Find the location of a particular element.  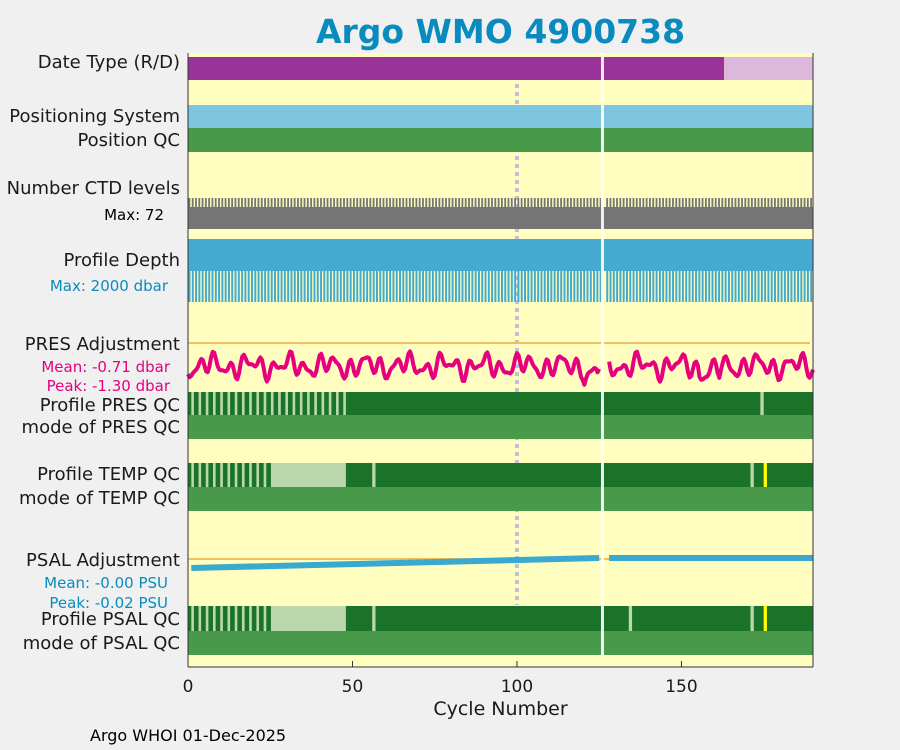

row-label-position-qc: Position QC is located at coordinates (128, 140).